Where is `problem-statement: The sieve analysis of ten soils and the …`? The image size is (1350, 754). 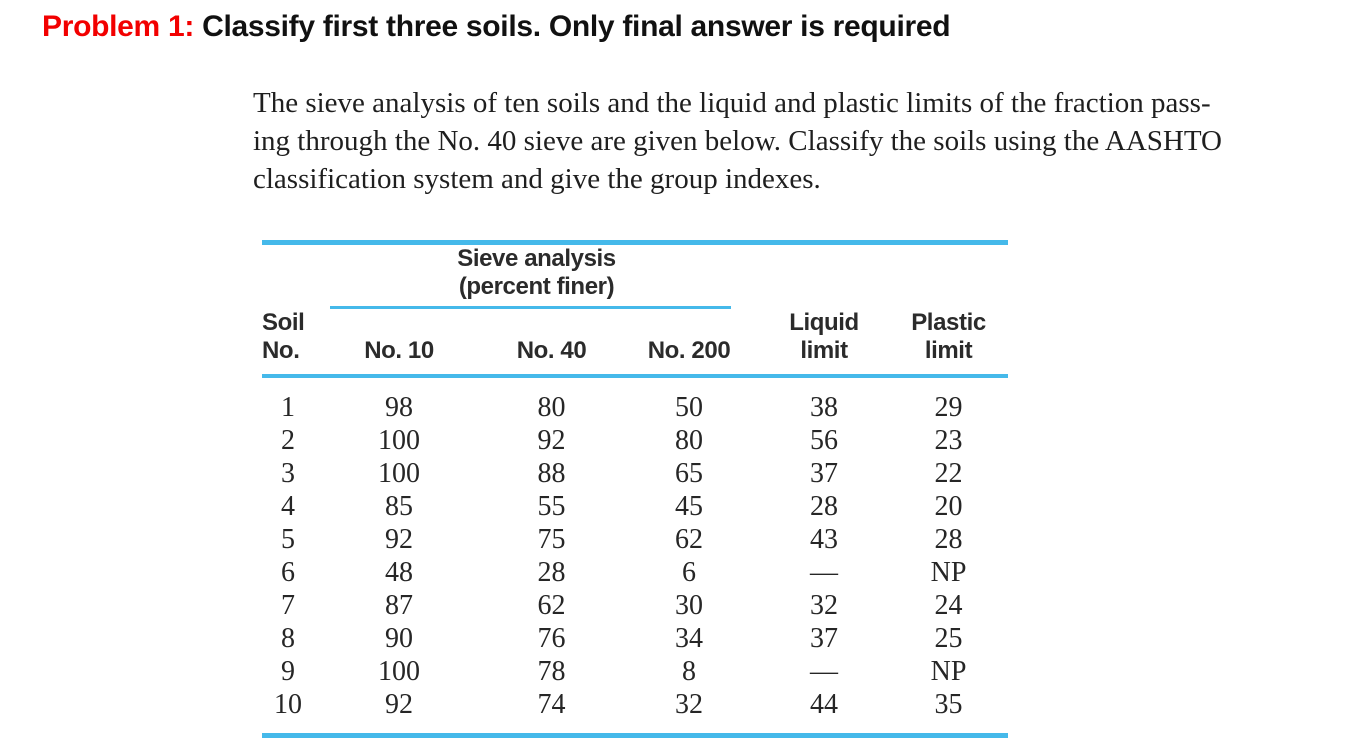
problem-statement: The sieve analysis of ten soils and the … is located at coordinates (783, 141).